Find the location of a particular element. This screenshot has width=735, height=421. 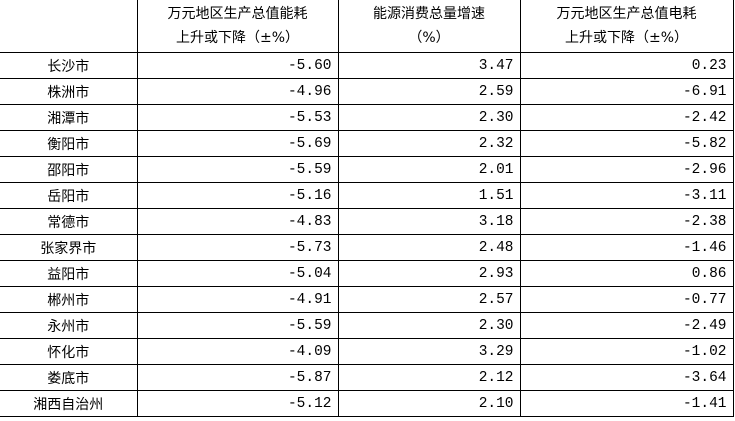

energy-growth-cell: 1.51 is located at coordinates (429, 195).